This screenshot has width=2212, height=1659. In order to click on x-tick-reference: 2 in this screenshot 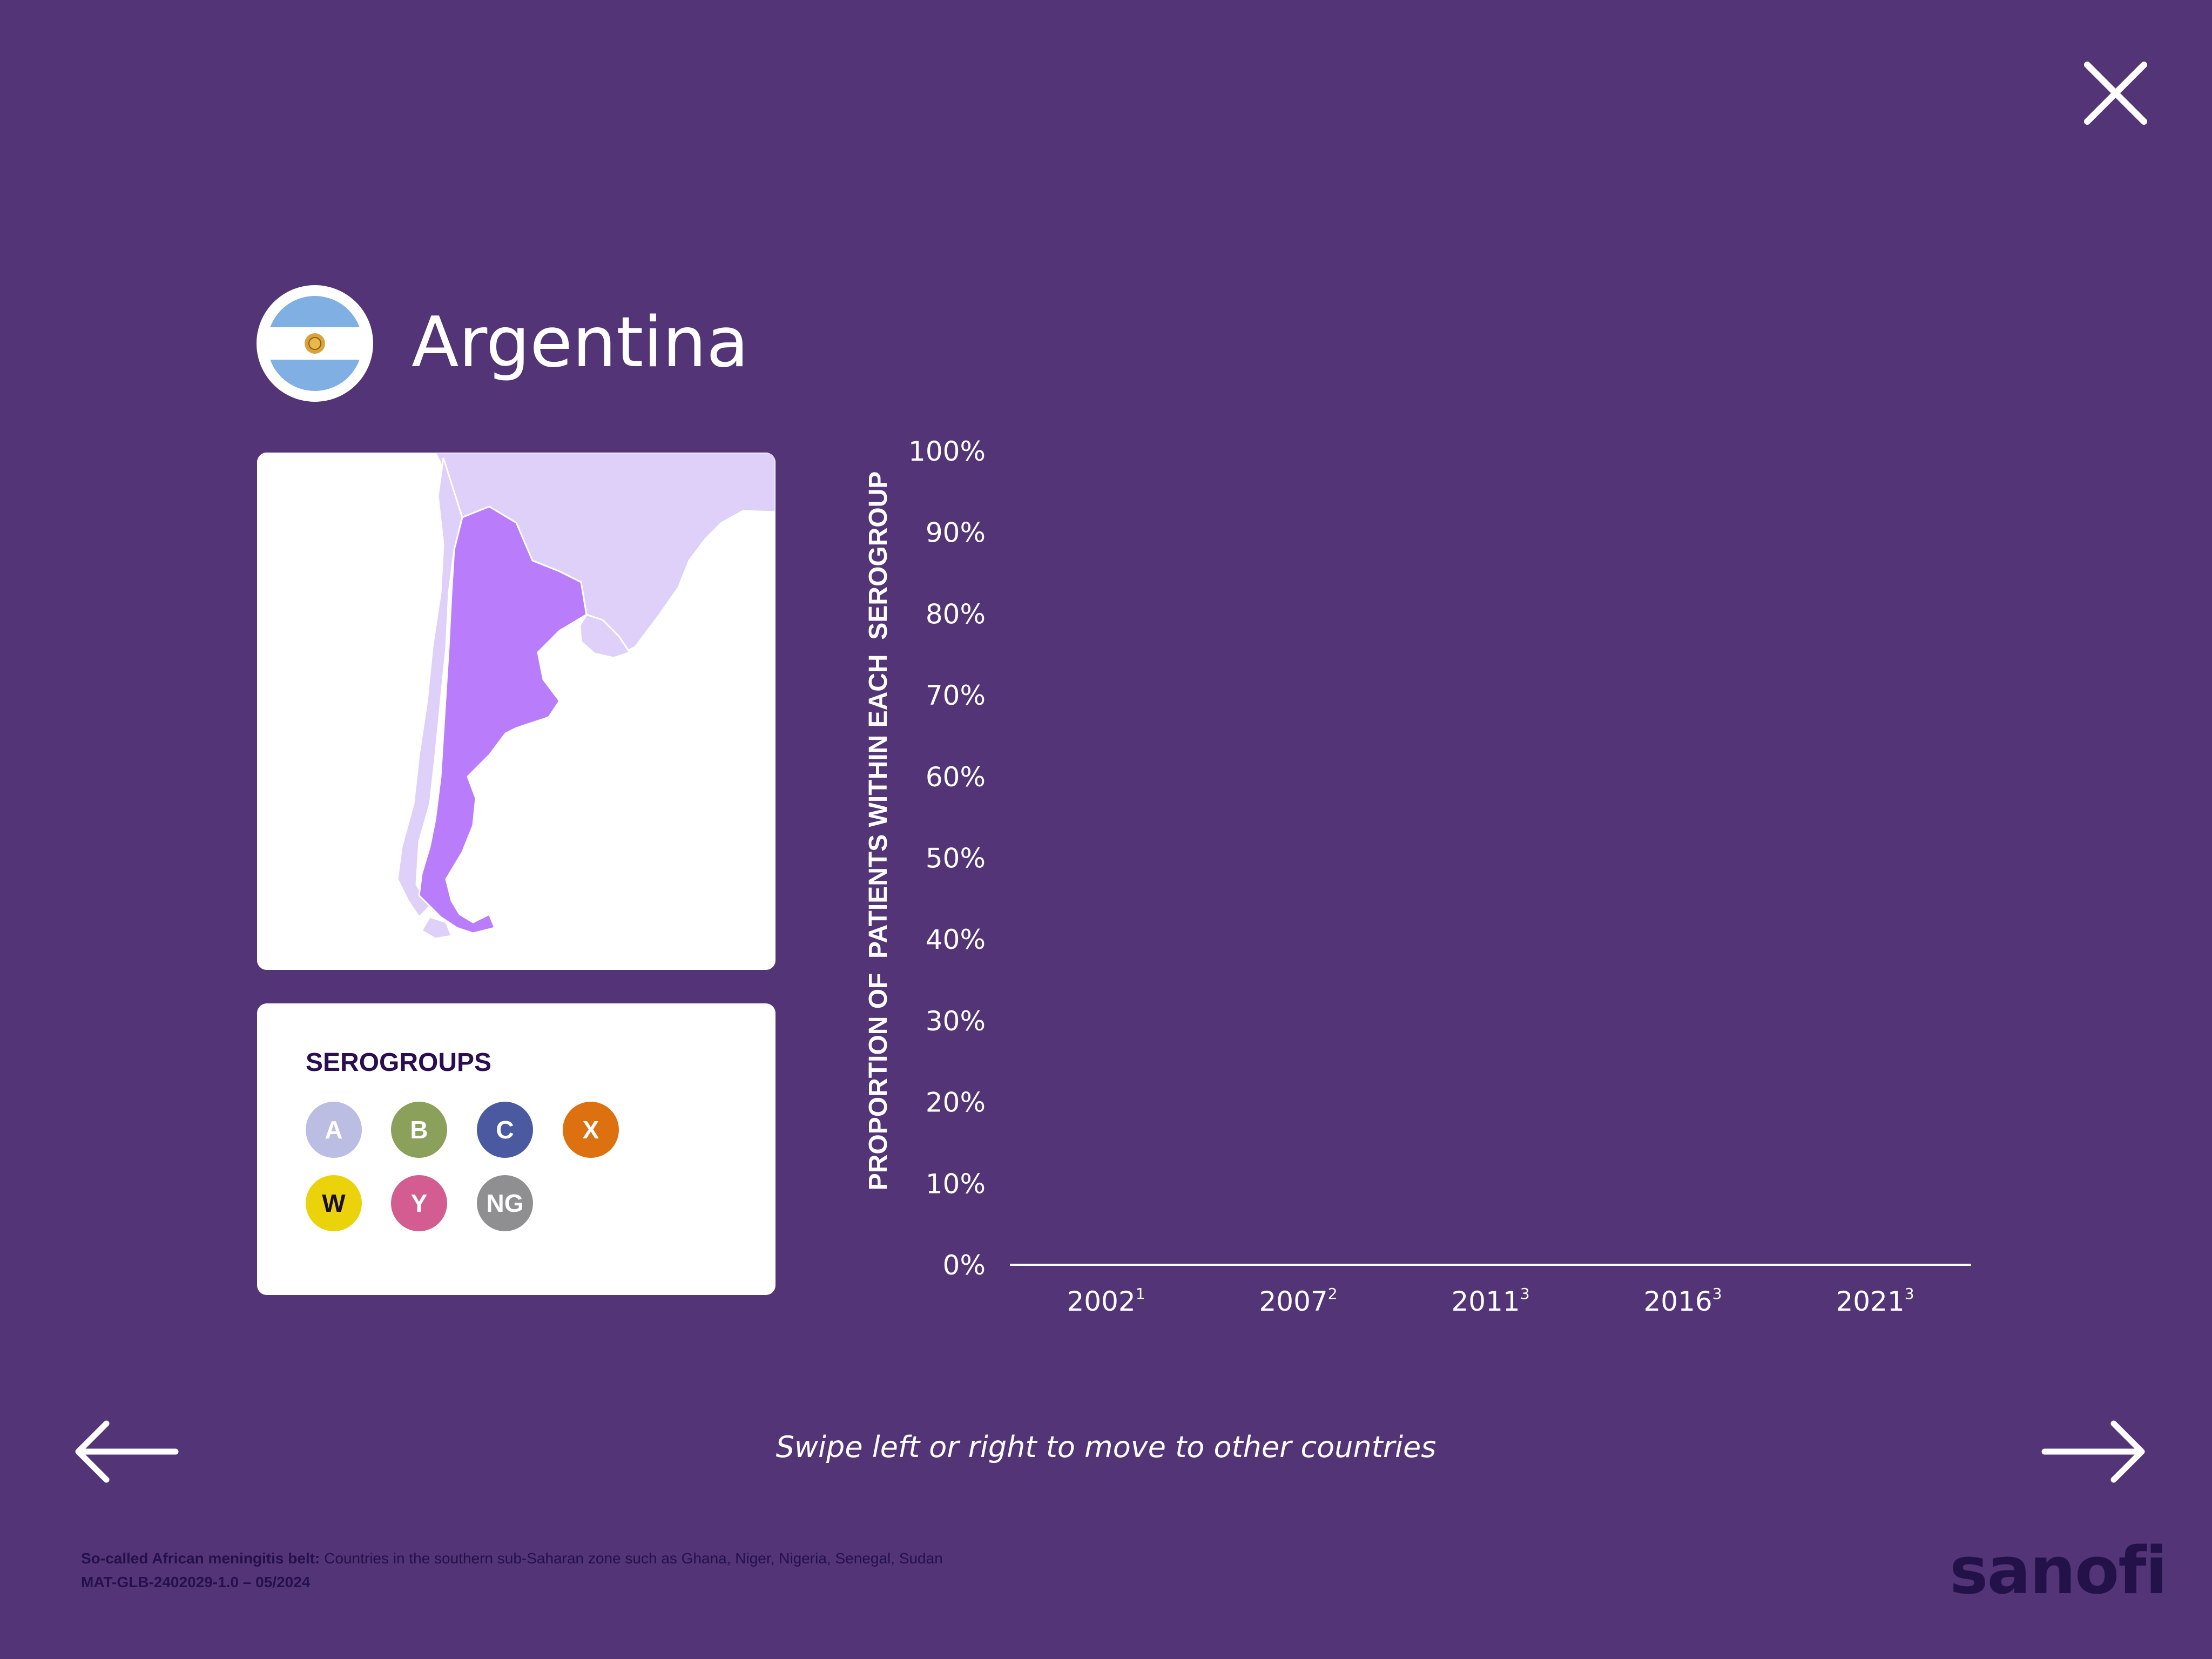, I will do `click(1333, 1294)`.